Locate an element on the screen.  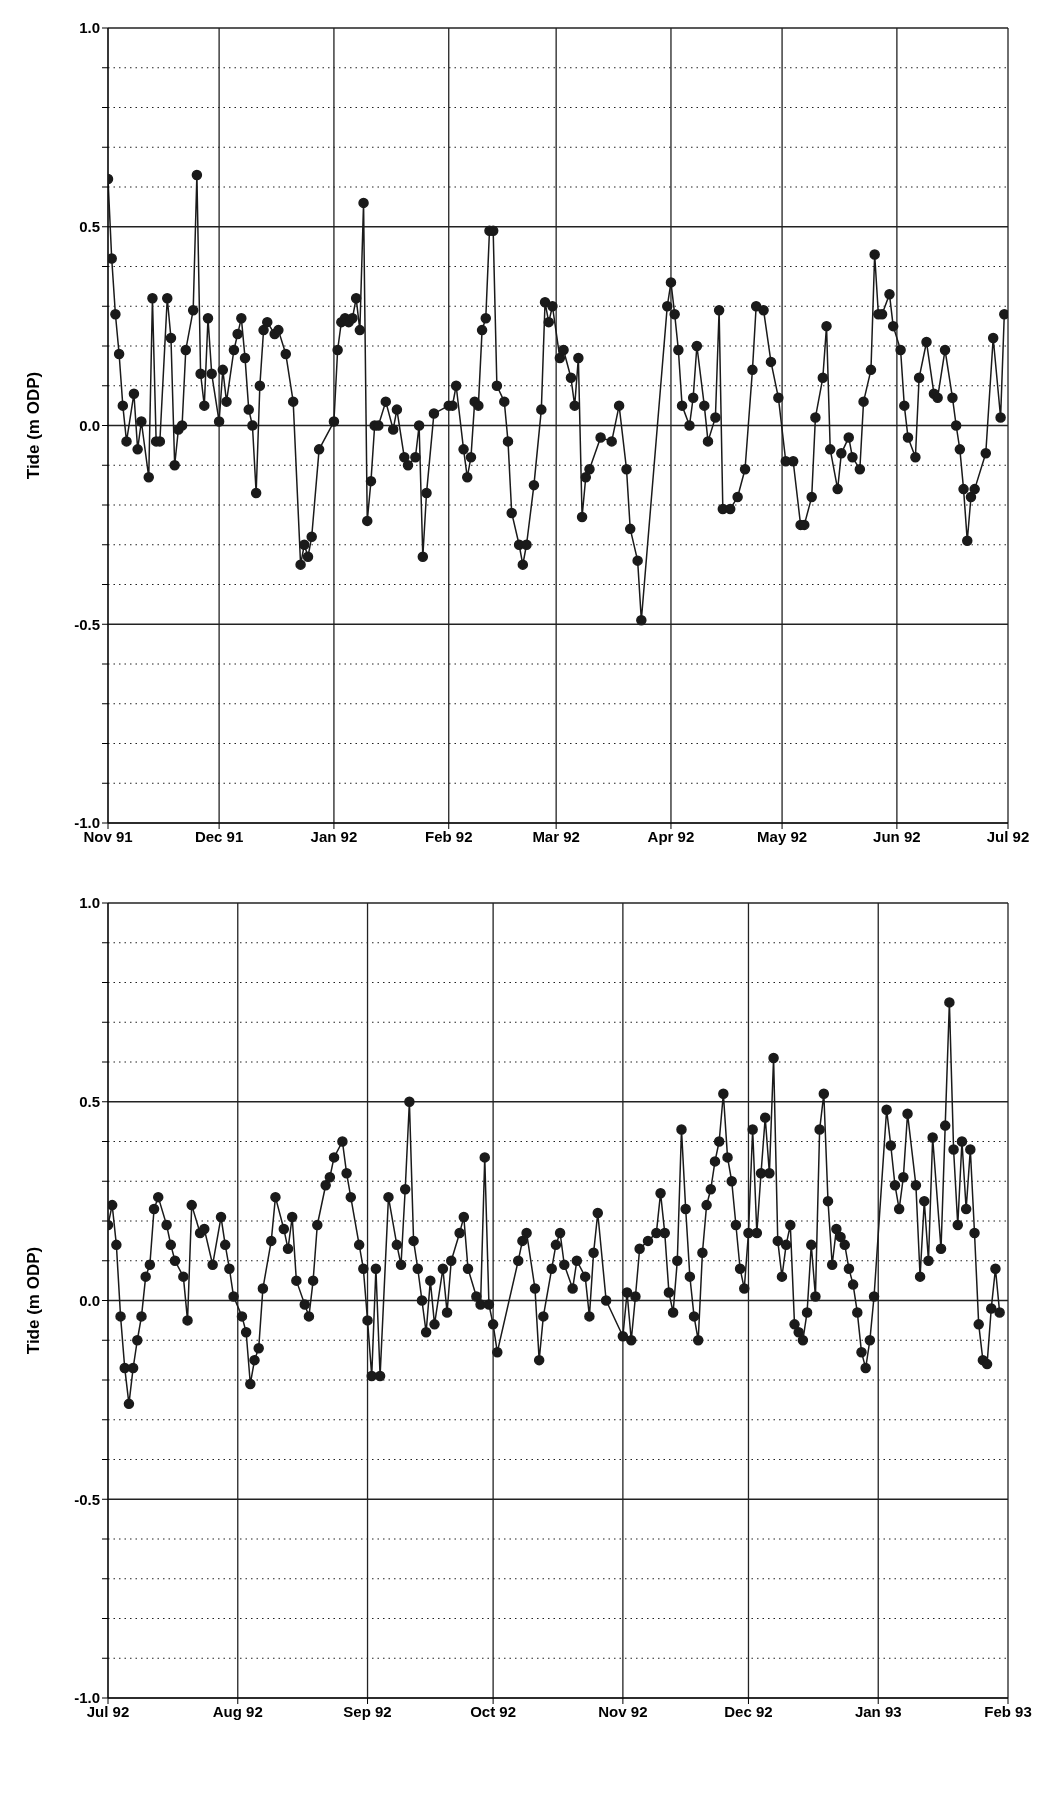
x-tick-label: May 92 is located at coordinates (782, 836).